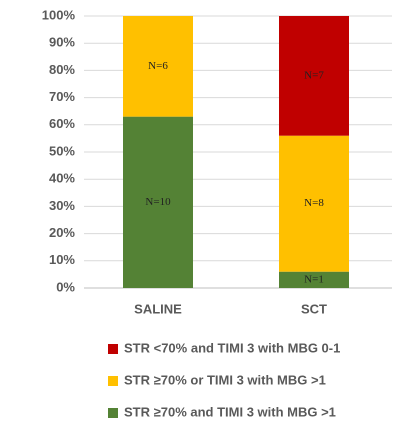  What do you see at coordinates (62, 69) in the screenshot?
I see `y-tick-label: 80%` at bounding box center [62, 69].